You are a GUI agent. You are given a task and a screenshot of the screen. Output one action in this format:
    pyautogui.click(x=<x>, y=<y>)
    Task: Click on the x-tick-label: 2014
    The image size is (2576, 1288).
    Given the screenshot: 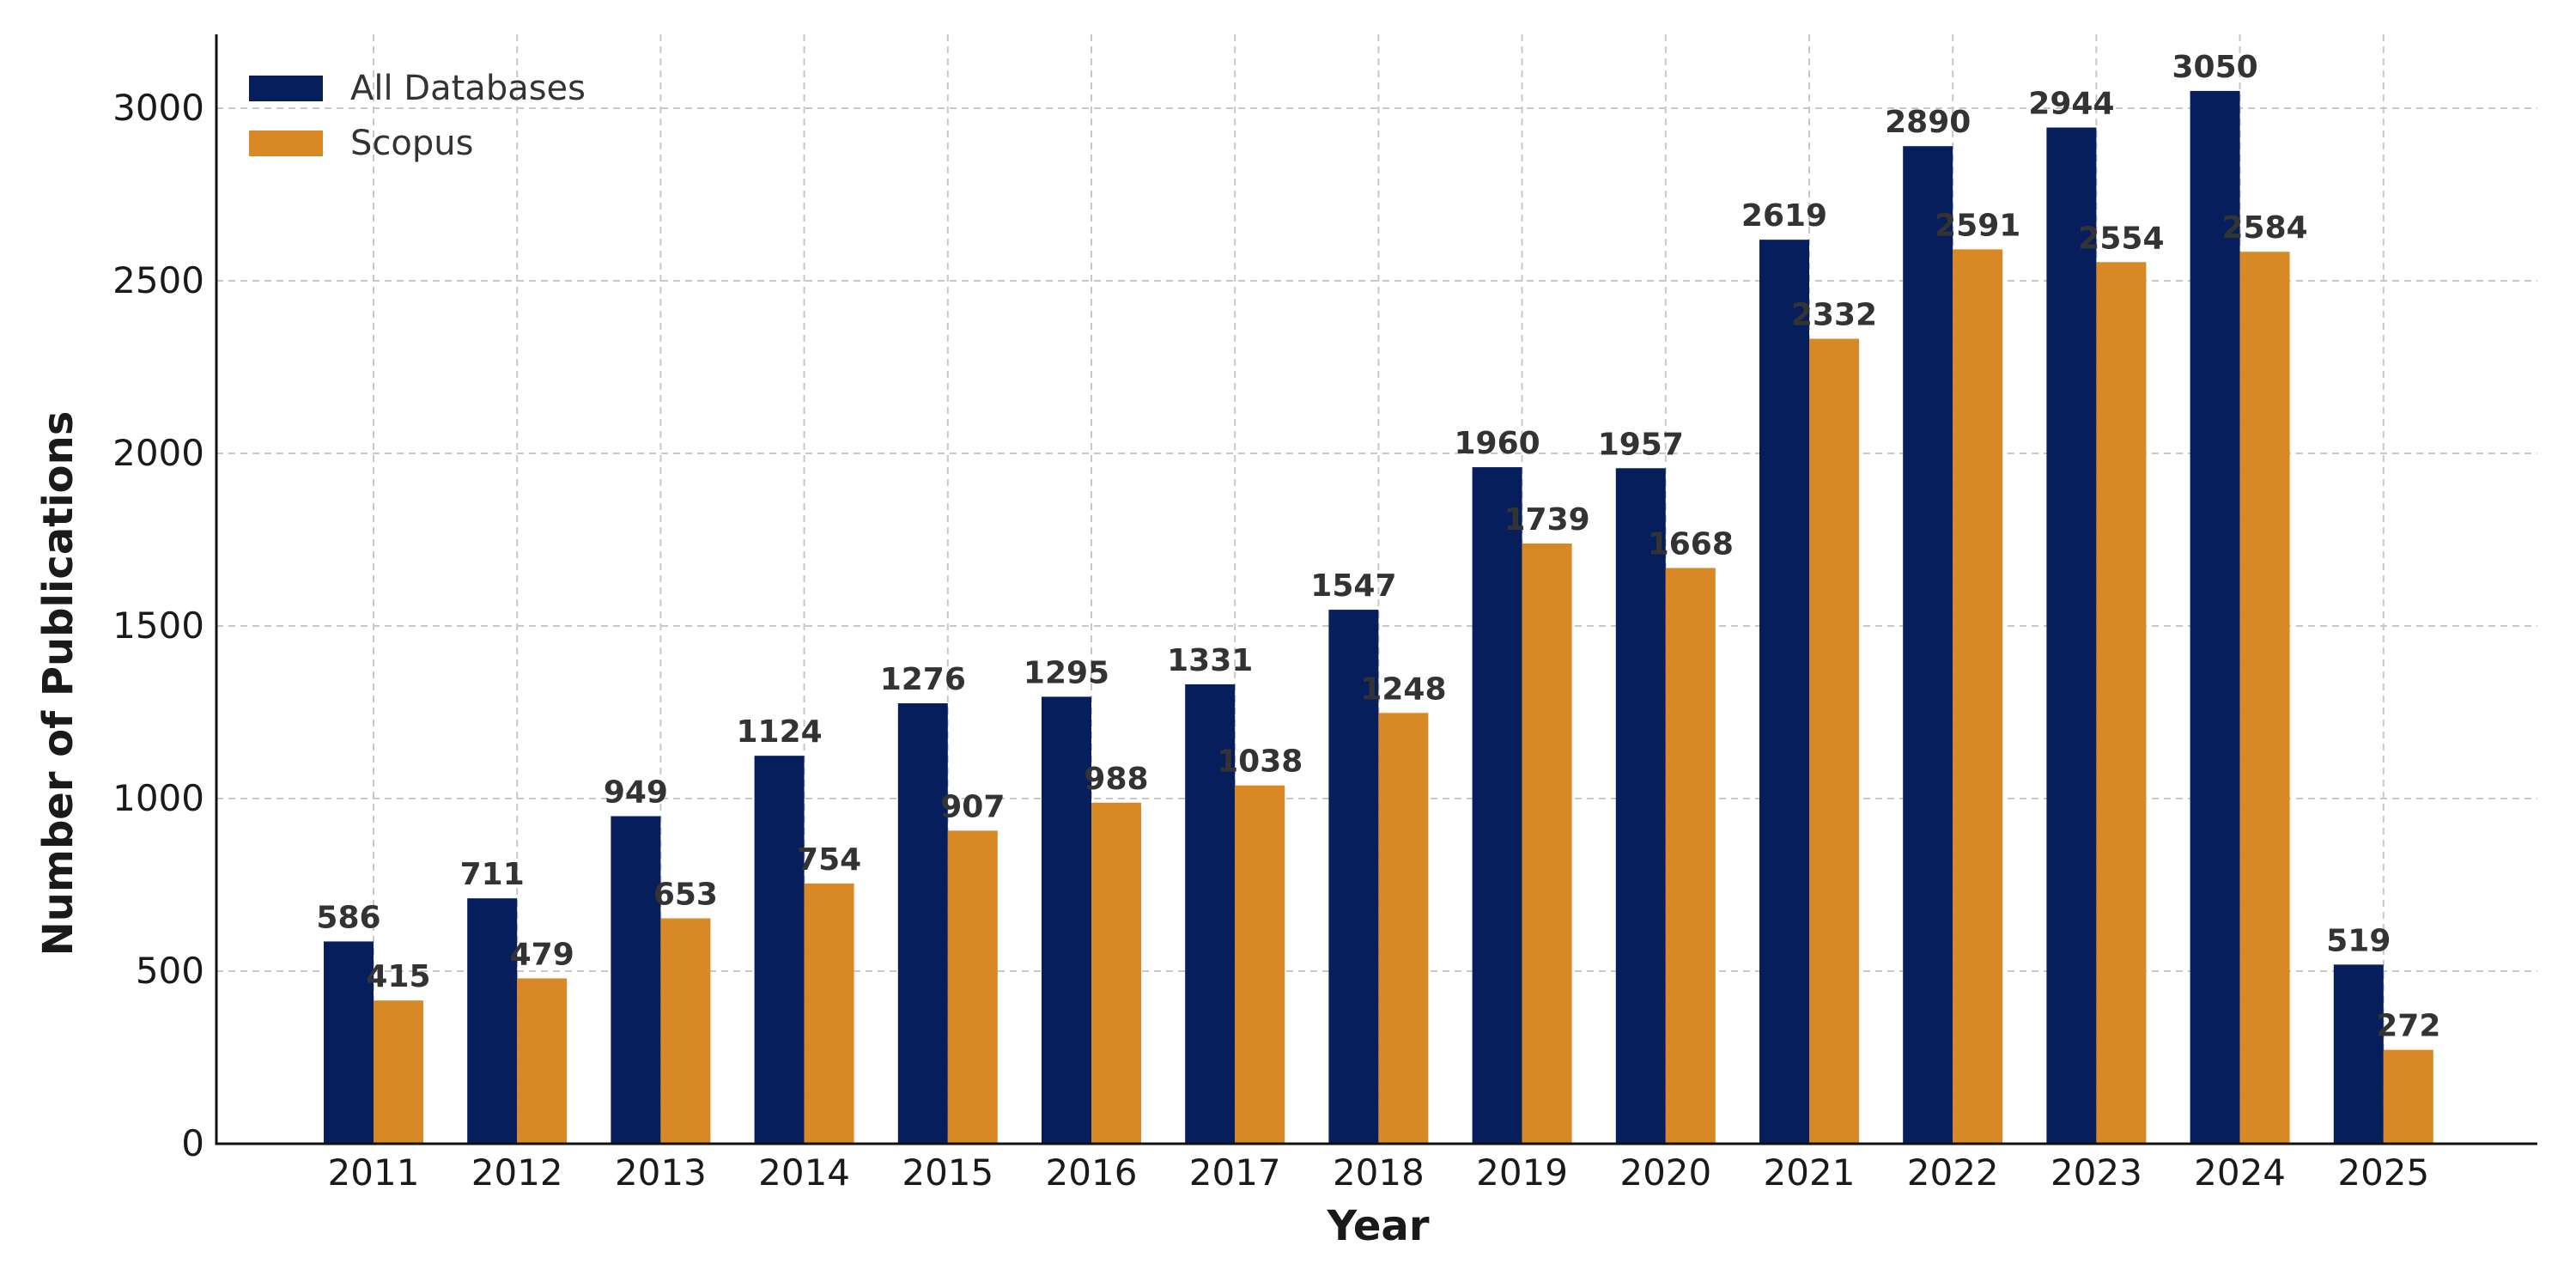 What is the action you would take?
    pyautogui.click(x=804, y=1173)
    